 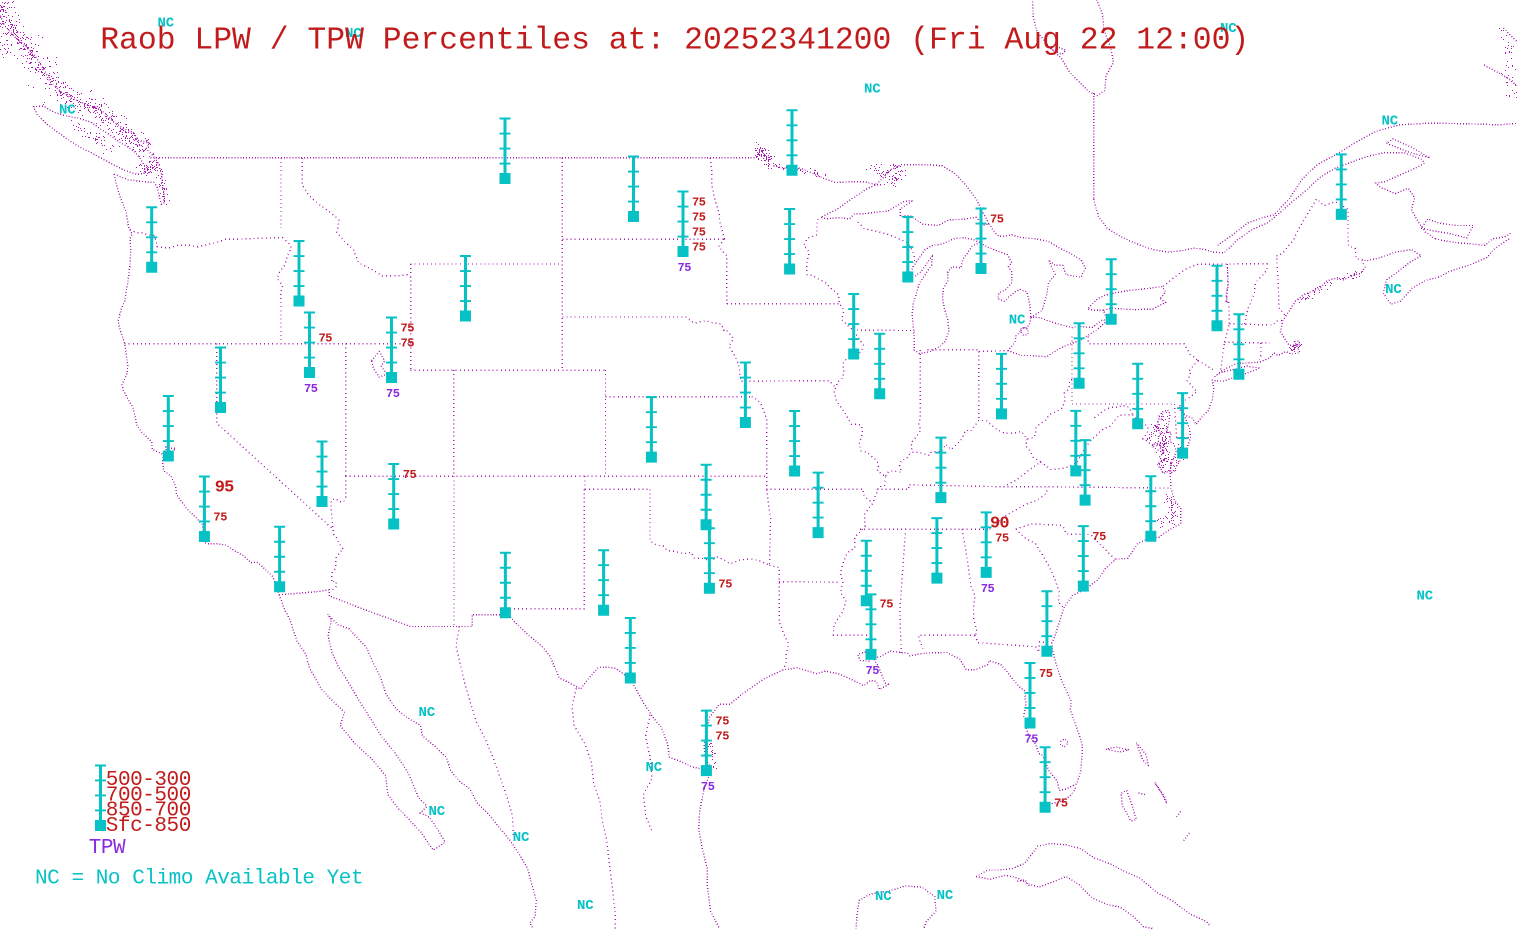 I want to click on svg-text: 700-500, so click(x=148, y=795).